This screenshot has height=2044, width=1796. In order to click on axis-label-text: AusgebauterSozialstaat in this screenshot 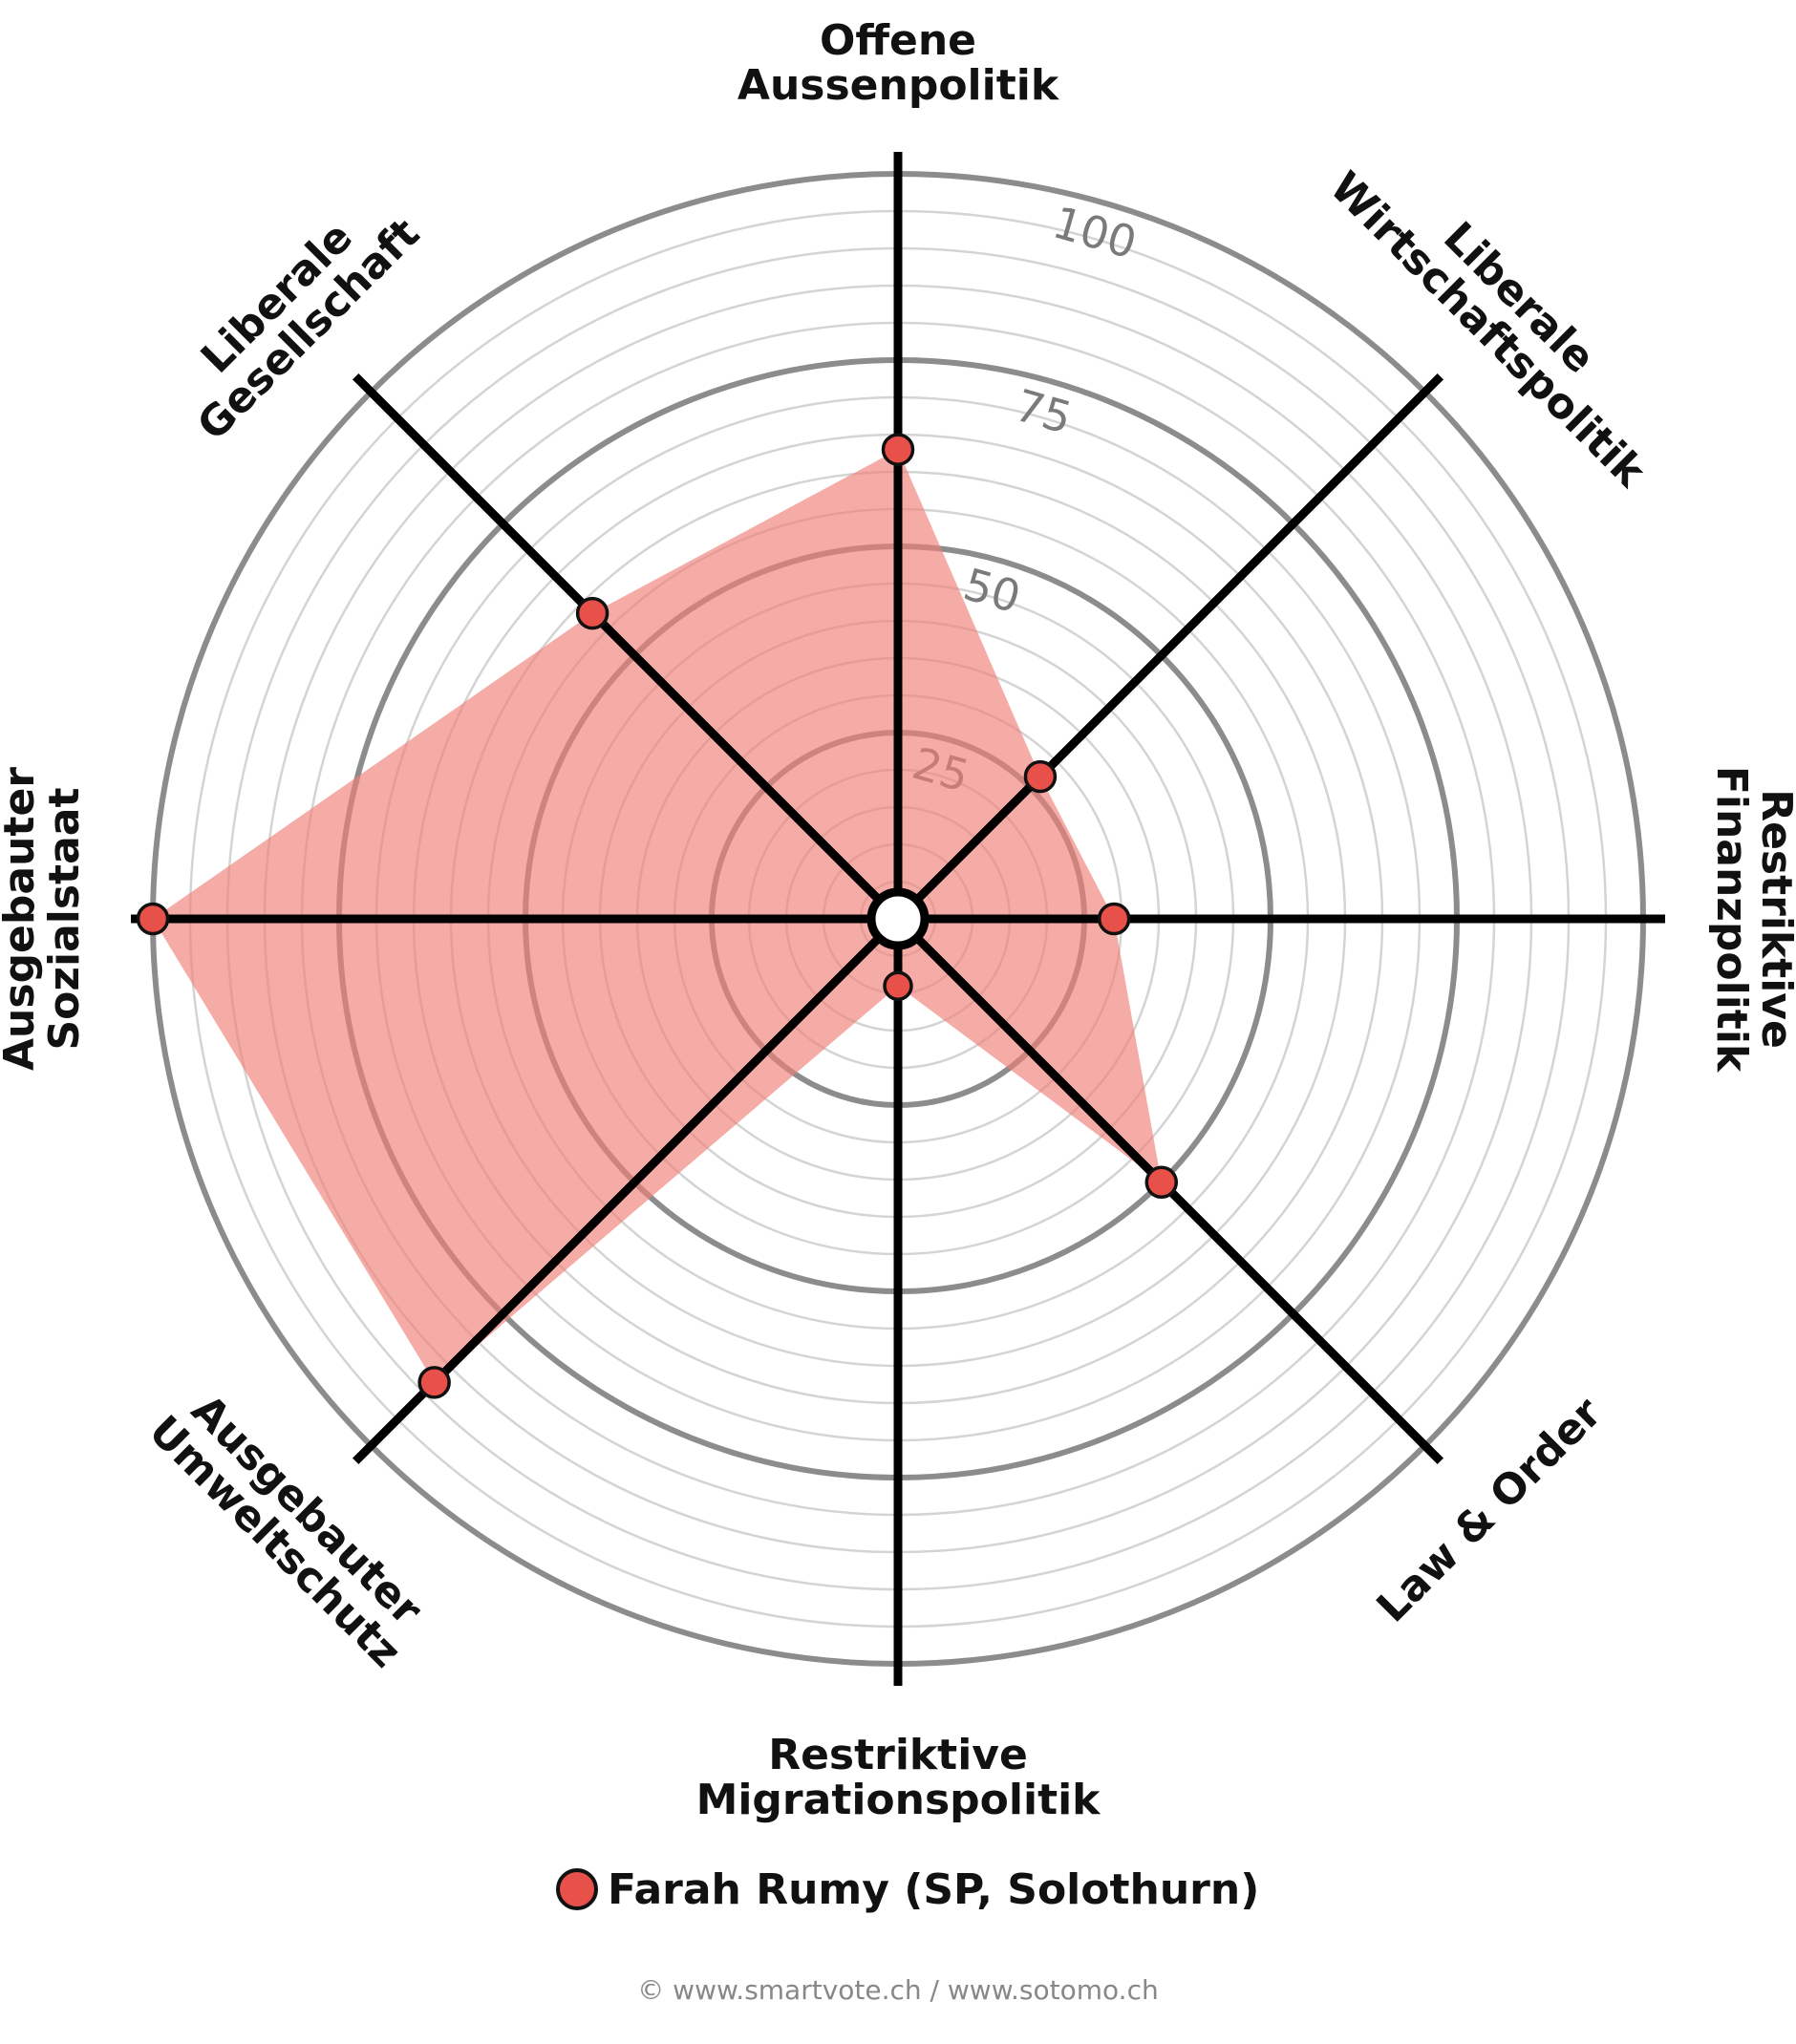, I will do `click(44, 919)`.